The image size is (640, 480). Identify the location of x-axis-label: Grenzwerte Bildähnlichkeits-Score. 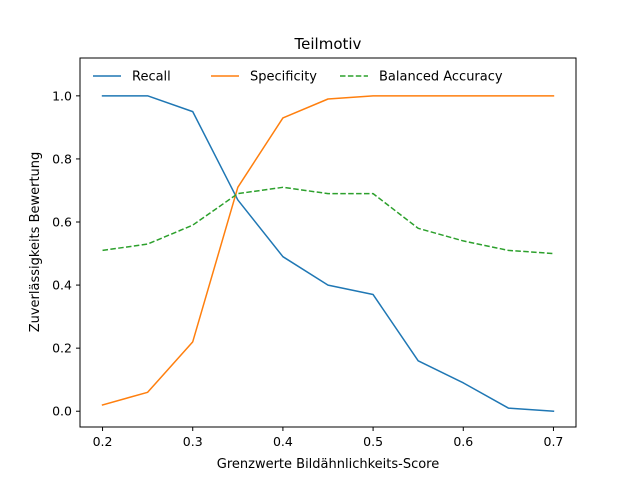
(328, 464).